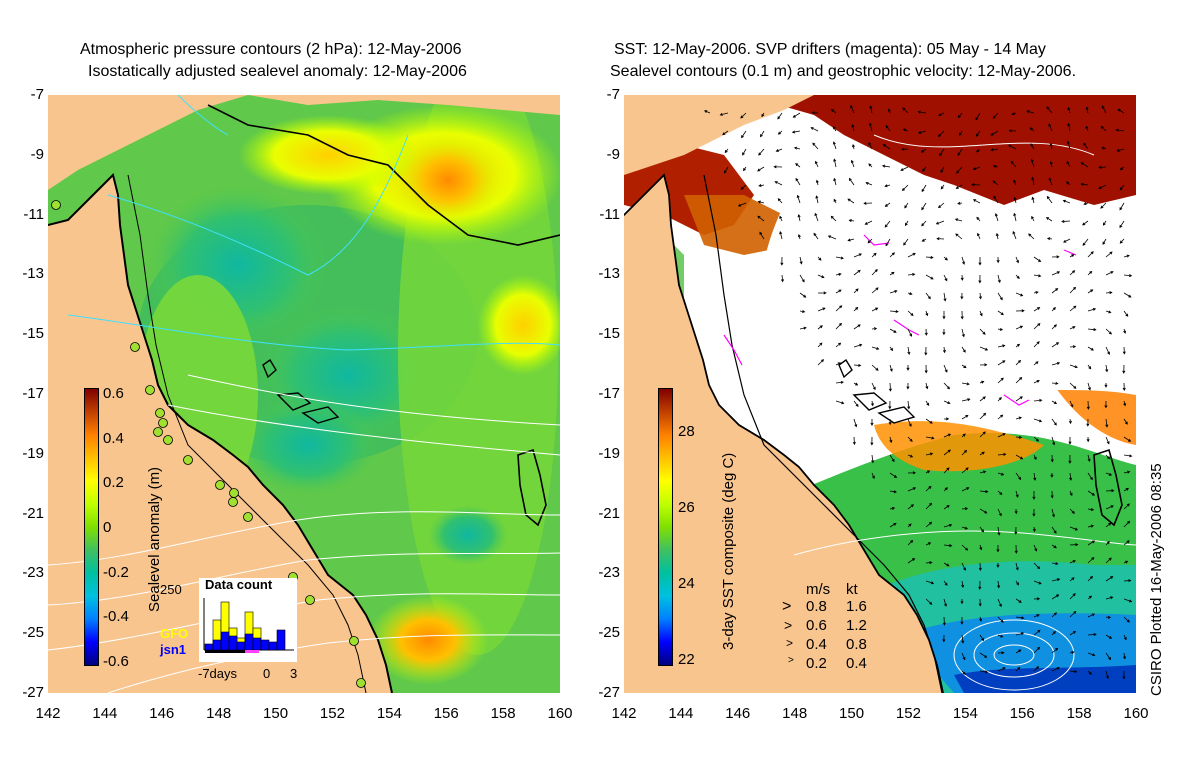  Describe the element at coordinates (856, 606) in the screenshot. I see `velocity-legend-kt: 1.6` at that location.